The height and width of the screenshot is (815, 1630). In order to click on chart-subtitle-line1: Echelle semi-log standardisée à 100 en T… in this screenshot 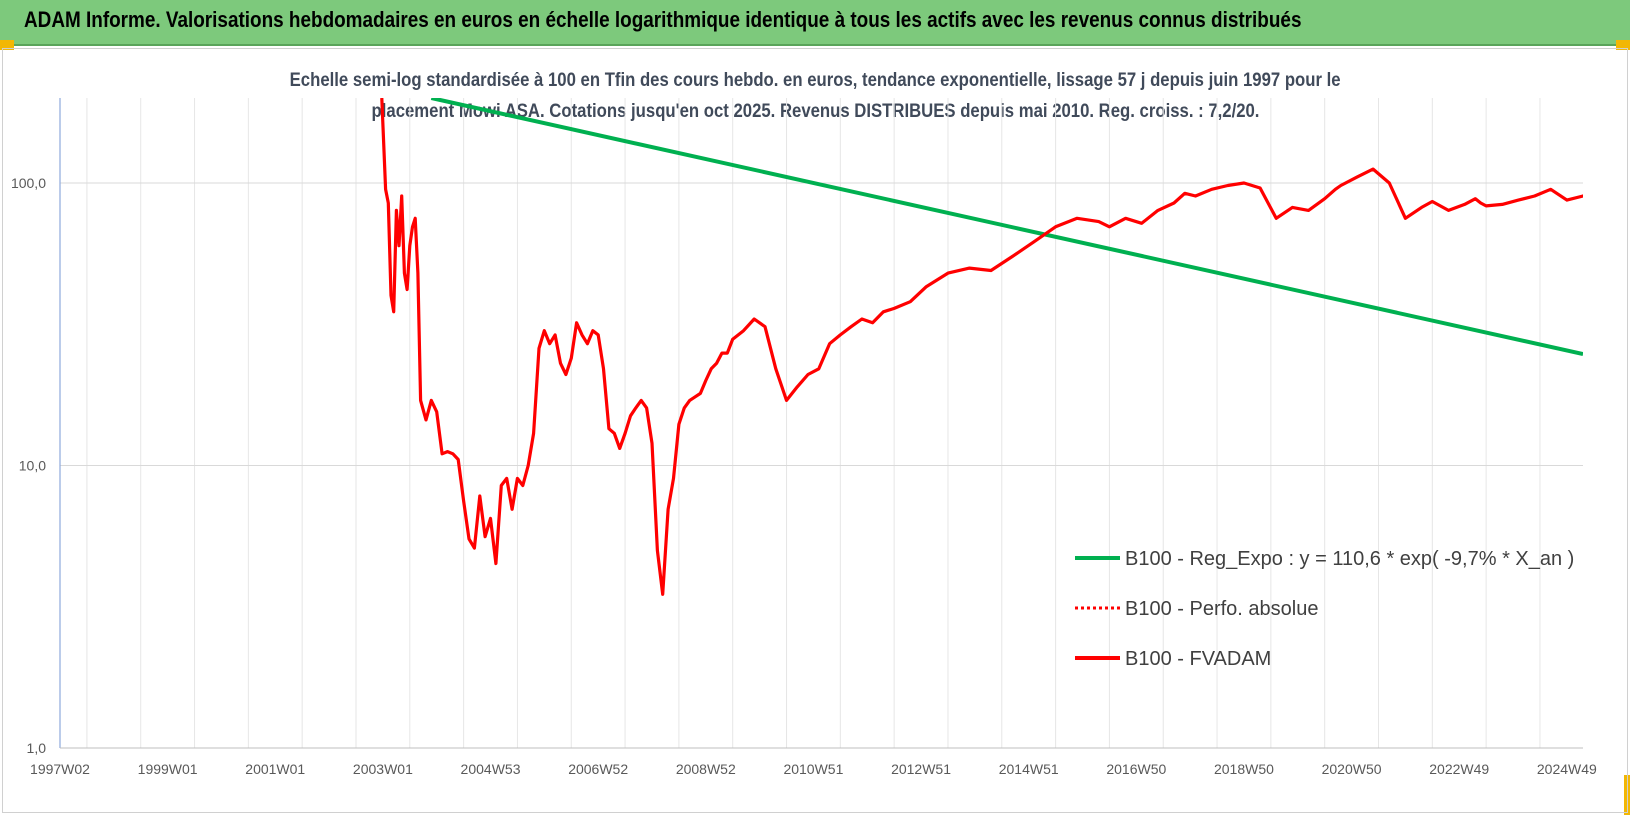, I will do `click(815, 80)`.